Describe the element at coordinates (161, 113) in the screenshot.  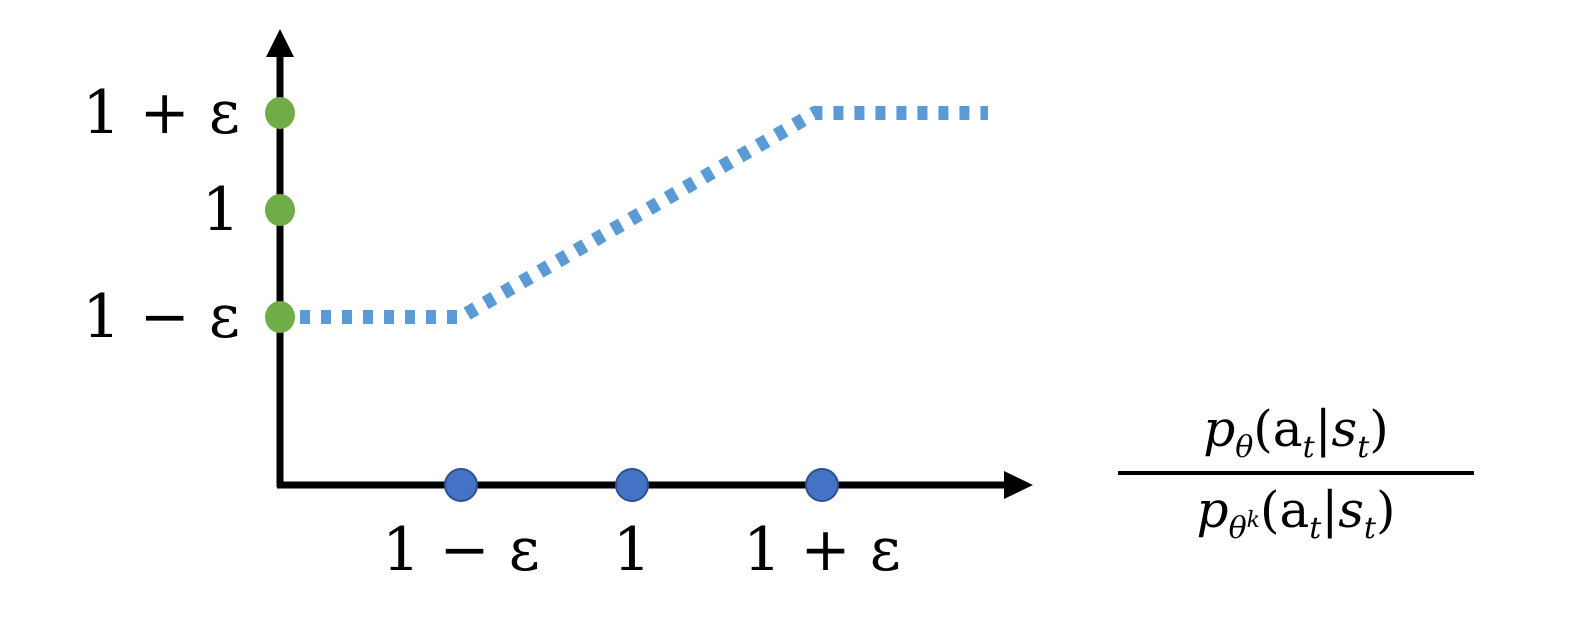
I see `y-tick-label: 1 + ε` at that location.